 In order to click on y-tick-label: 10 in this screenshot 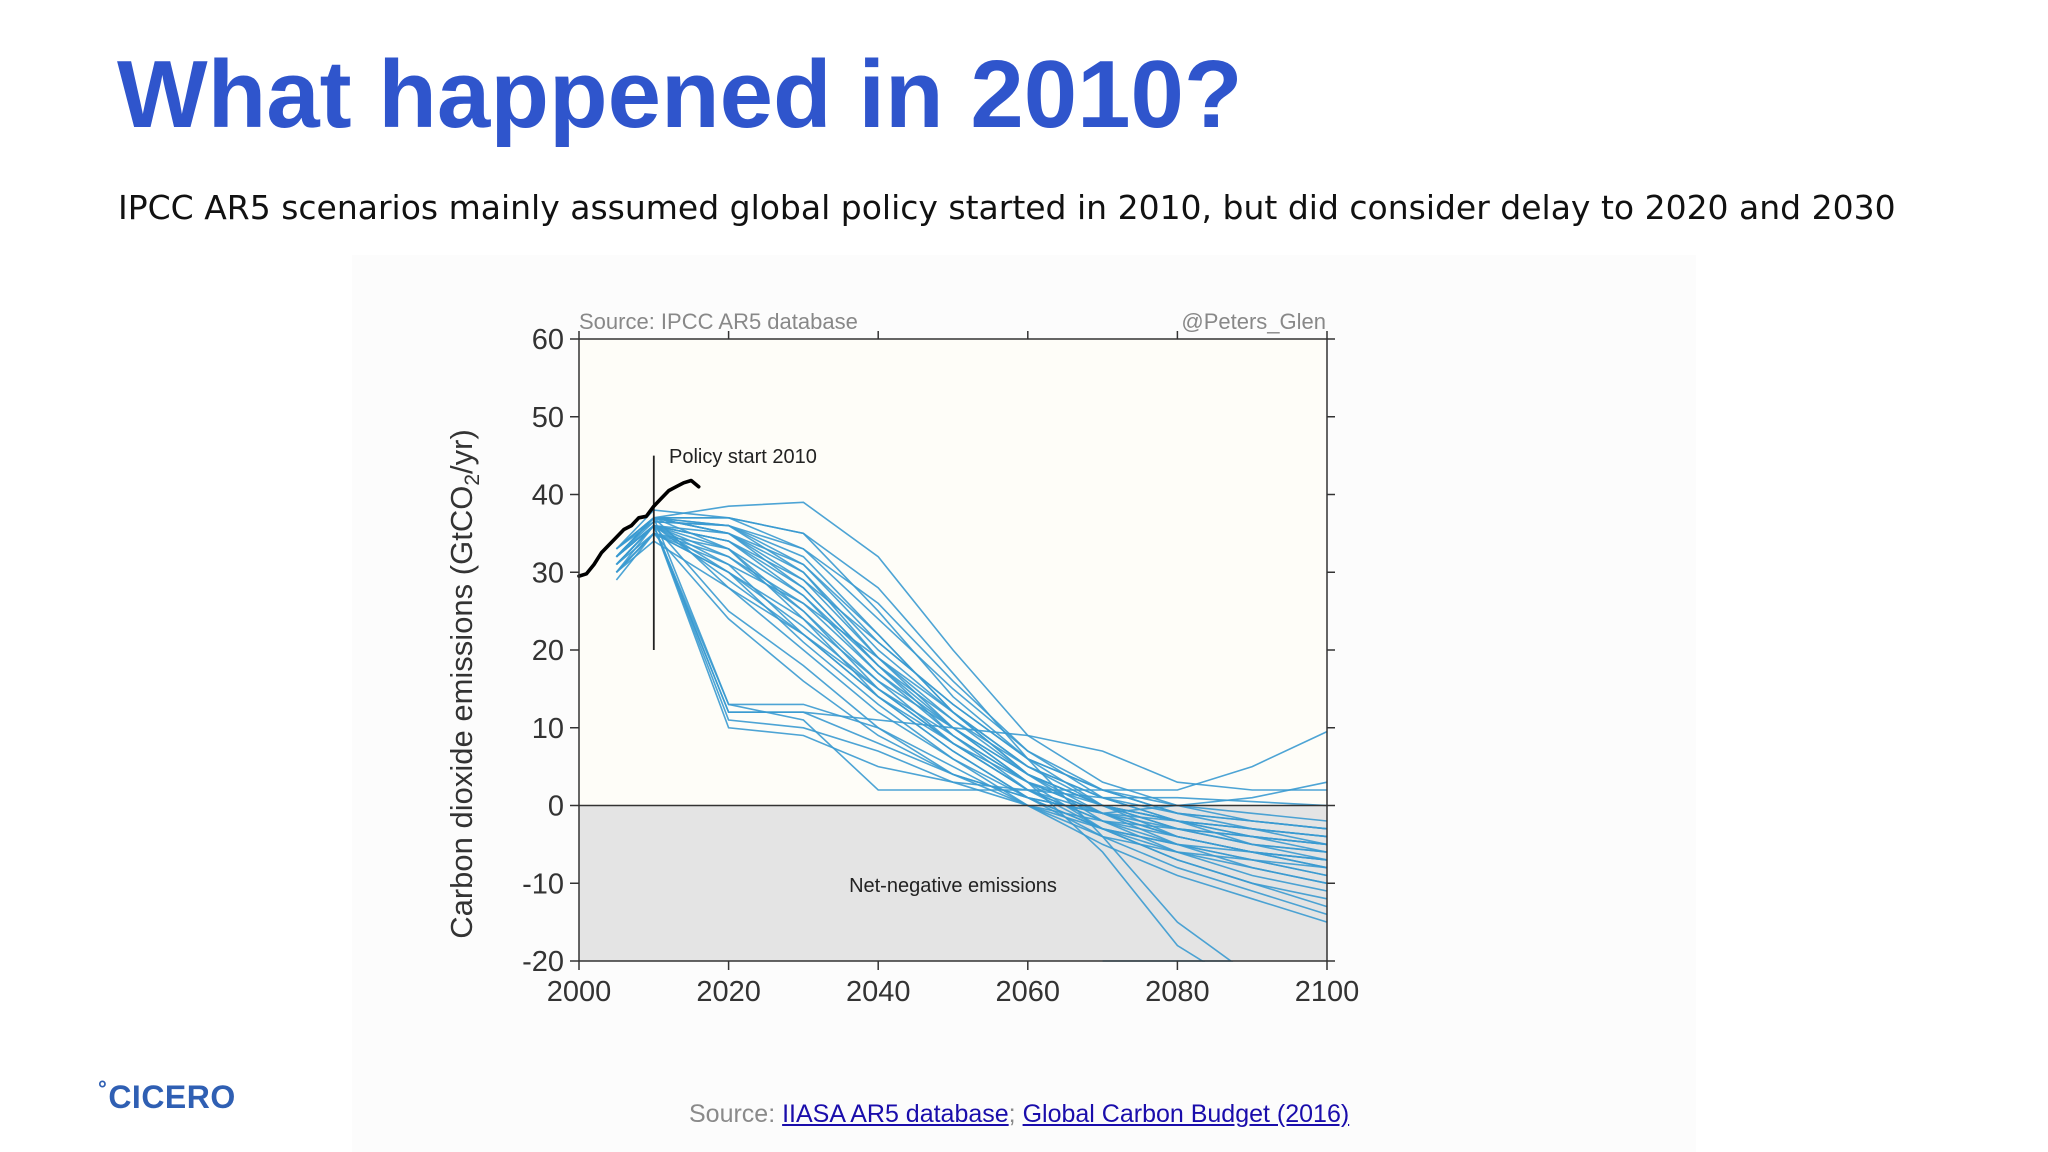, I will do `click(548, 729)`.